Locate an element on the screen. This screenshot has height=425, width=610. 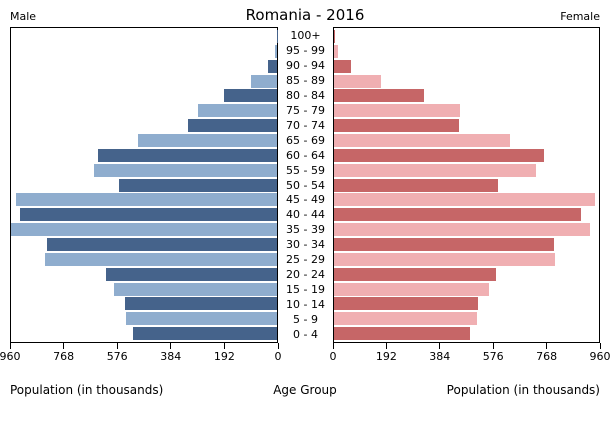
age-group-caption: Age Group is located at coordinates (305, 390).